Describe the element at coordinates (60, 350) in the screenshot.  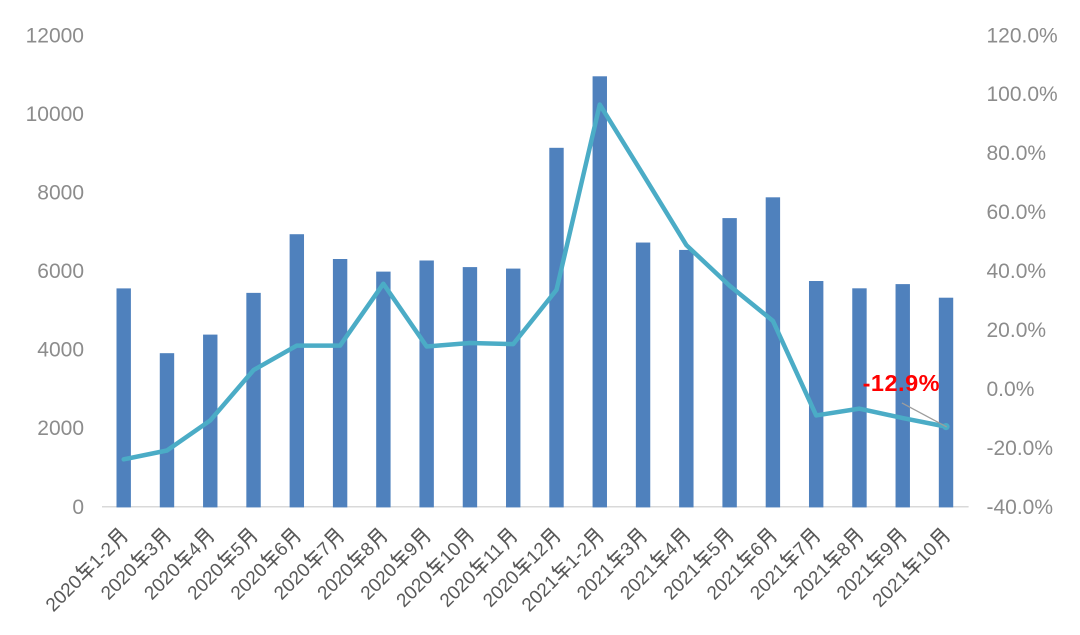
I see `svg-text: 4000` at that location.